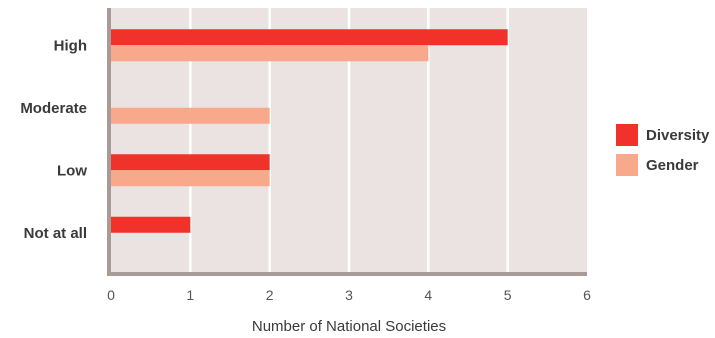 The height and width of the screenshot is (338, 715). Describe the element at coordinates (70, 45) in the screenshot. I see `category-label-high: High` at that location.